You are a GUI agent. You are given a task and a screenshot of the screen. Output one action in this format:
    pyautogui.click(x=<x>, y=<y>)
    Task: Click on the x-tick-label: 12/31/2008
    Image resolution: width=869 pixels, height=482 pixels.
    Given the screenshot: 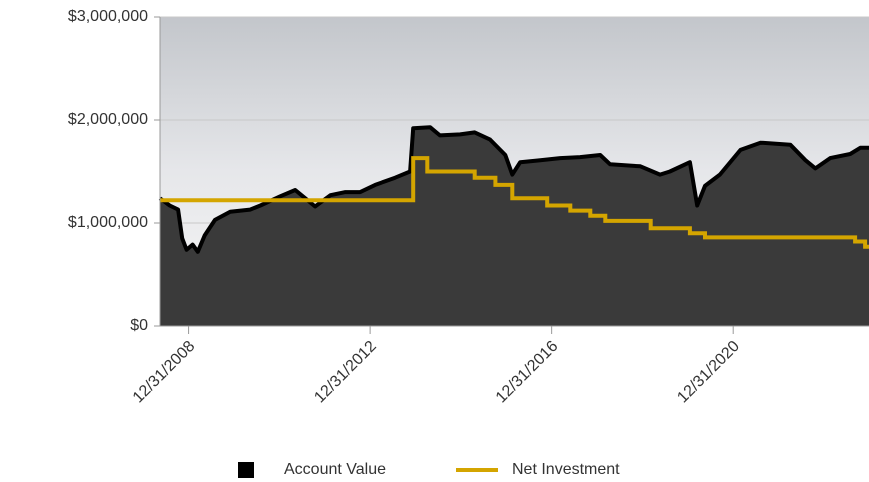 What is the action you would take?
    pyautogui.click(x=164, y=372)
    